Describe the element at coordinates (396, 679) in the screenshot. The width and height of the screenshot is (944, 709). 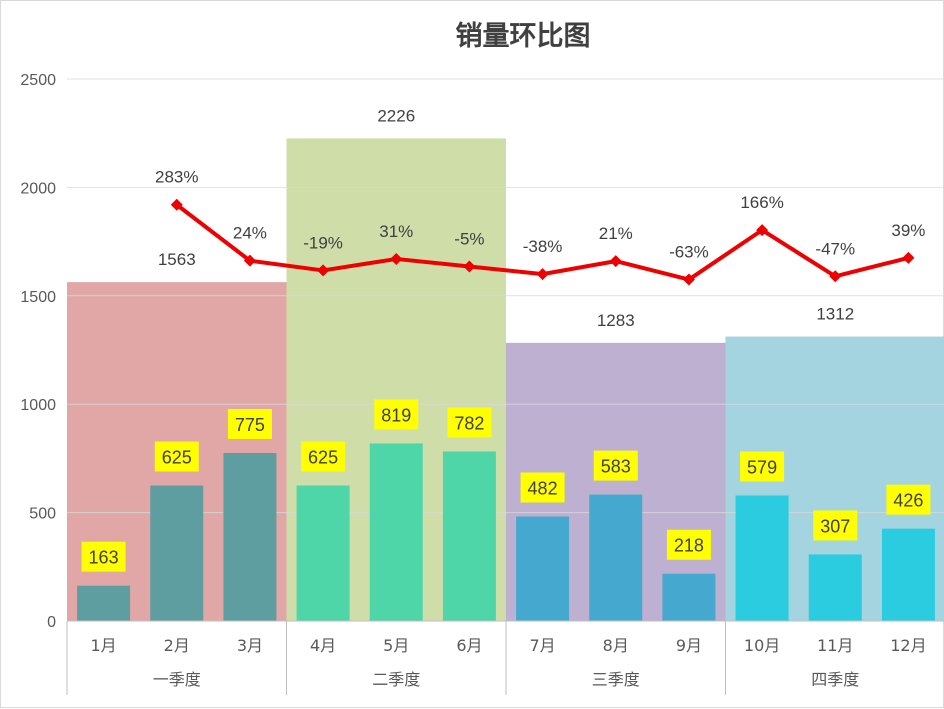
I see `quarter-label: 二季度` at that location.